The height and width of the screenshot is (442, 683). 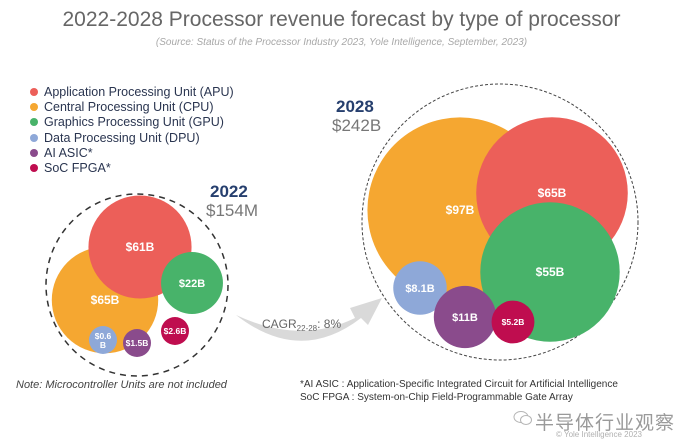 I want to click on bubble-label-2022-apu: $61B, so click(x=140, y=247).